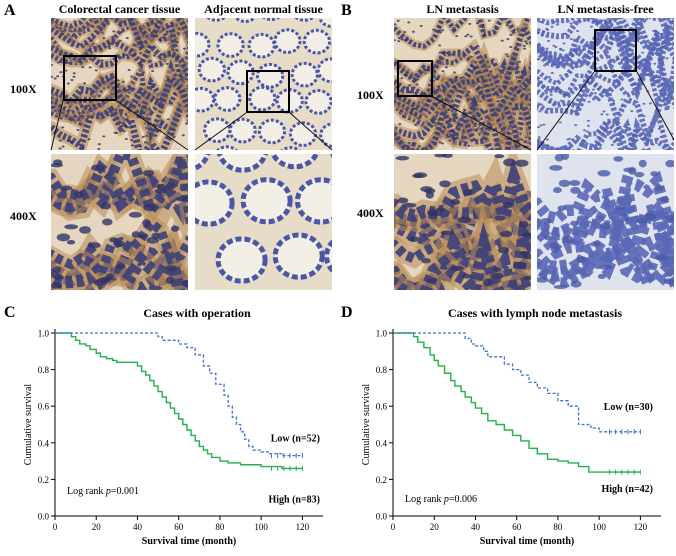  I want to click on zoom-connector-a2, so click(152, 125).